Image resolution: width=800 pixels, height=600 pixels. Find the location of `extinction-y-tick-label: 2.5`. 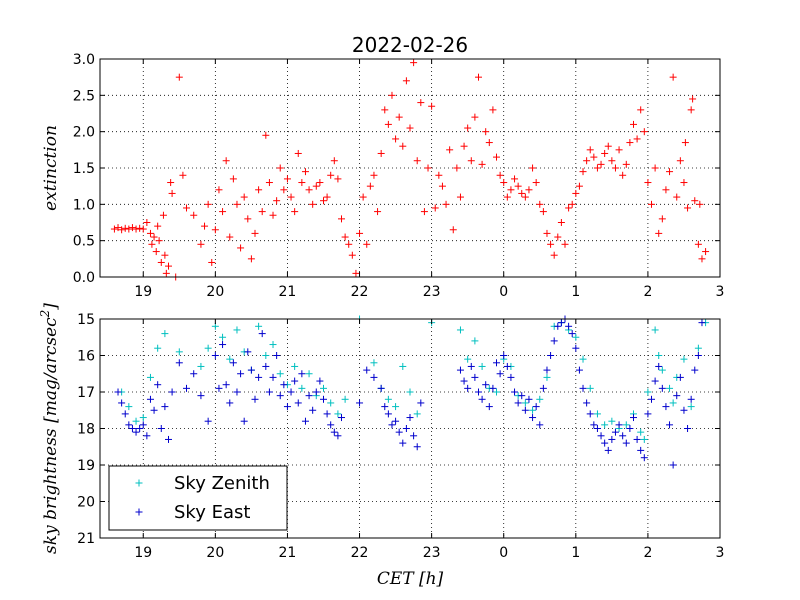

extinction-y-tick-label: 2.5 is located at coordinates (84, 96).